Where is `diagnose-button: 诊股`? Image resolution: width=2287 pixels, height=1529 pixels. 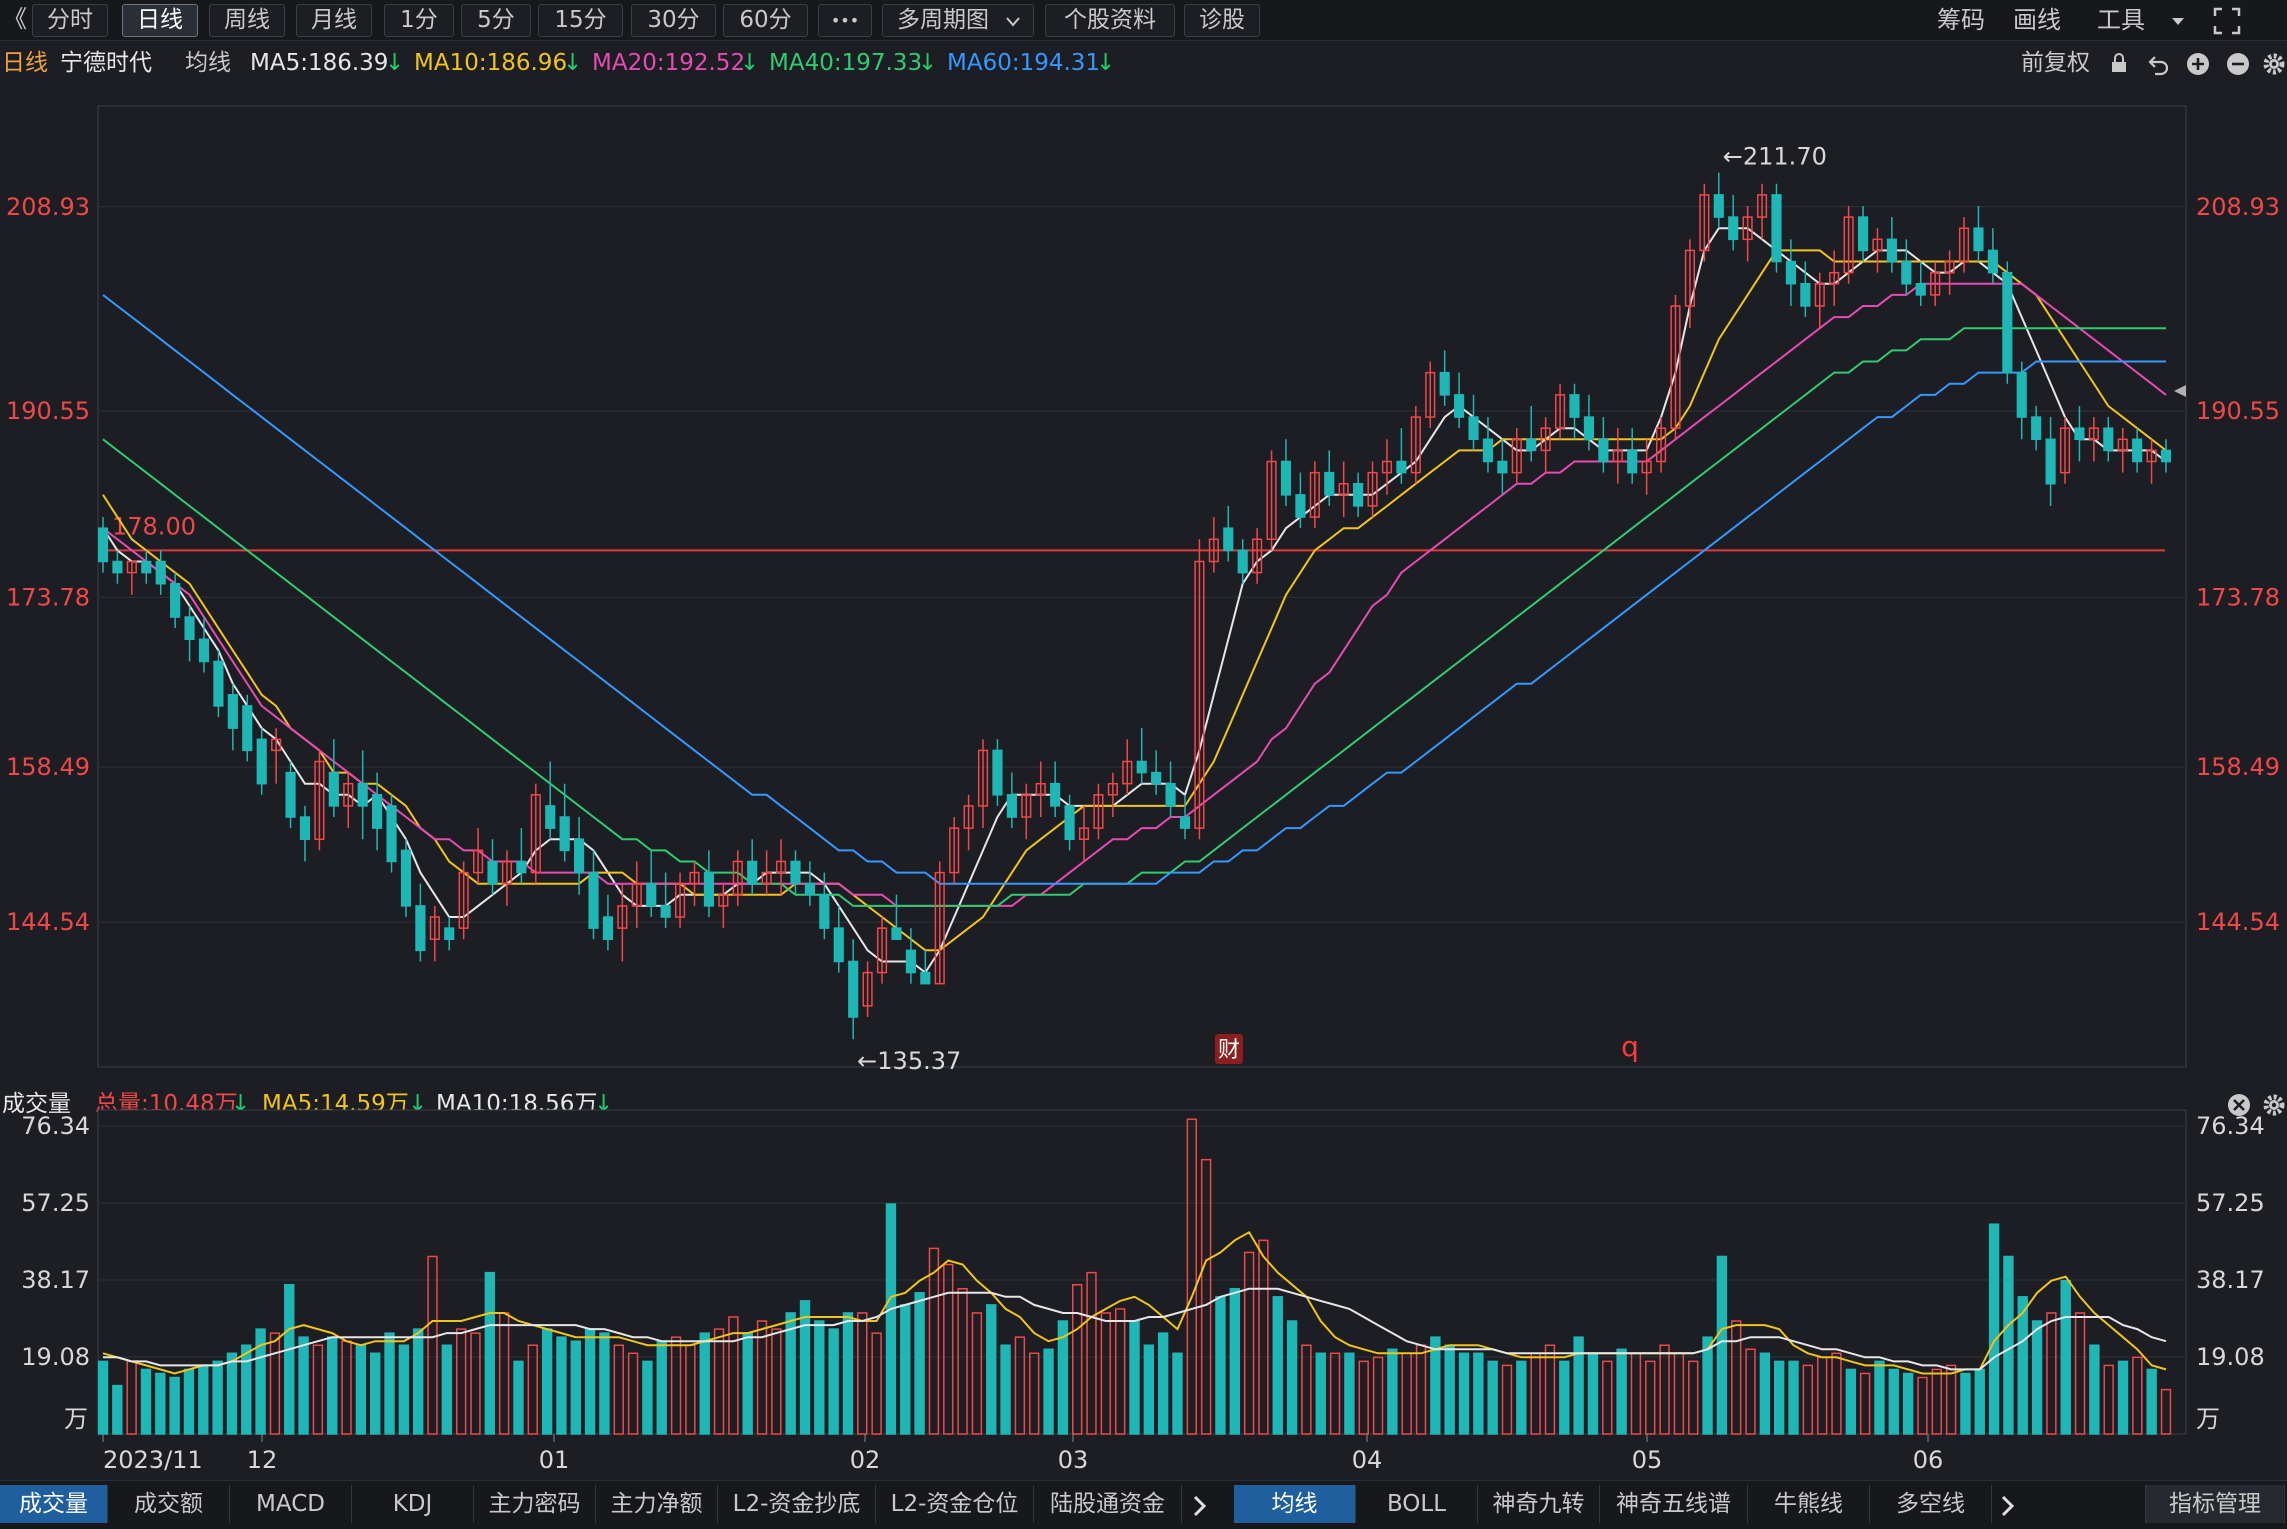 diagnose-button: 诊股 is located at coordinates (1222, 20).